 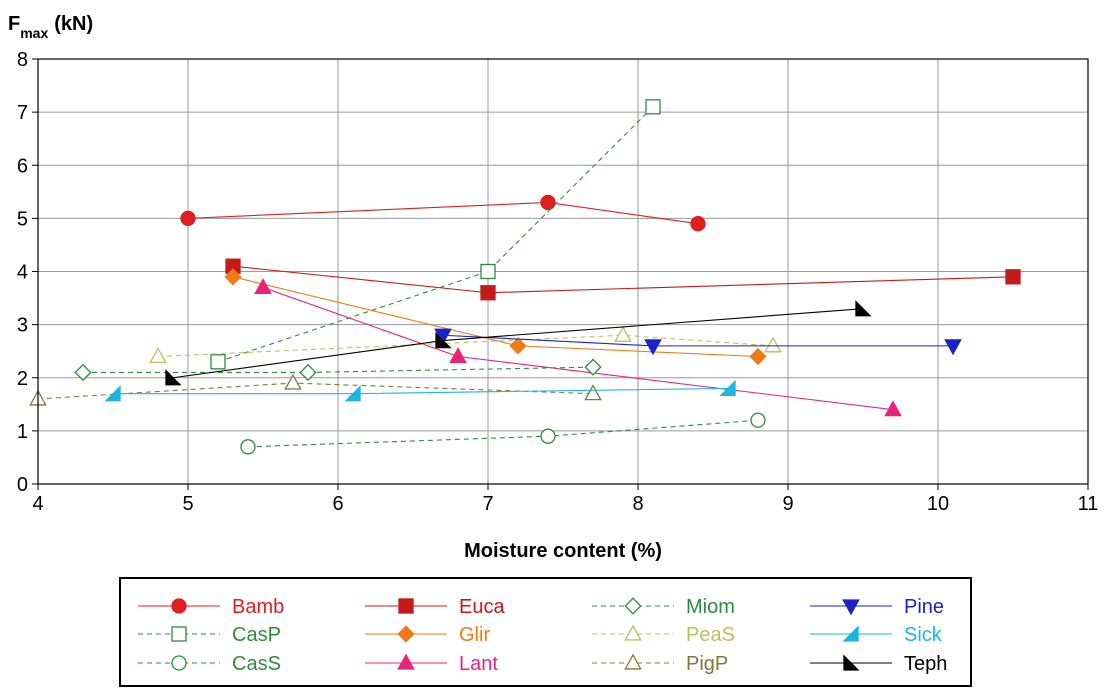 What do you see at coordinates (187, 504) in the screenshot?
I see `x-tick-label: 5` at bounding box center [187, 504].